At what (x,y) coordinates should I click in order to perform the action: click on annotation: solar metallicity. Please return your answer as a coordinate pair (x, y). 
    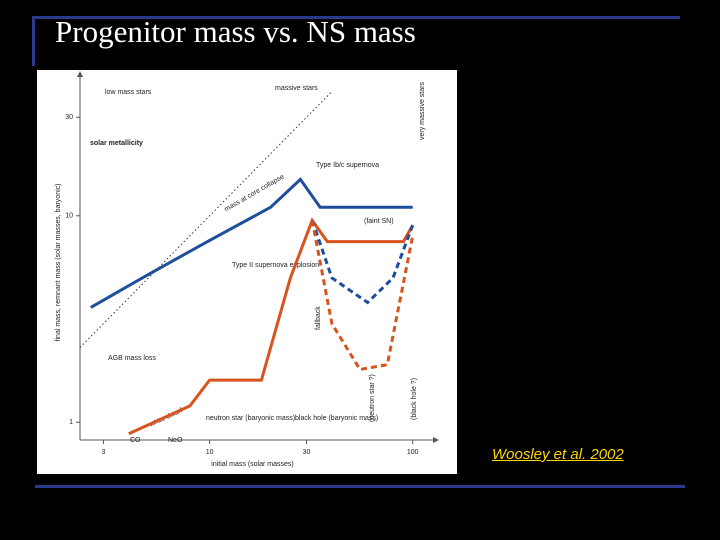
    Looking at the image, I should click on (116, 143).